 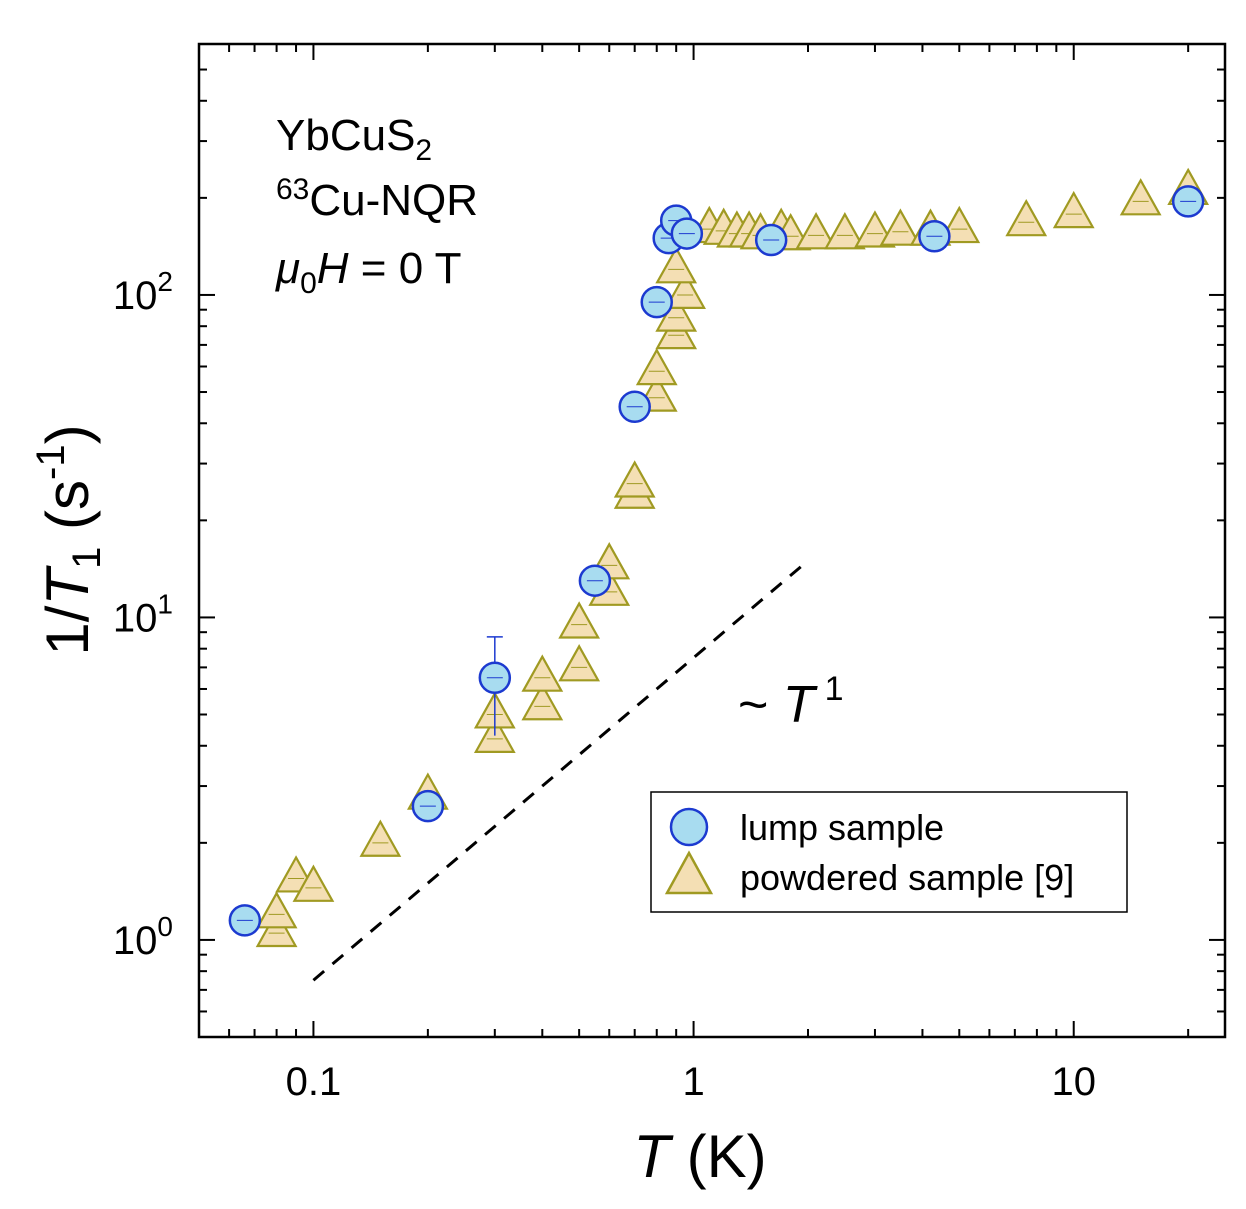 I want to click on legend-marker-lump, so click(x=689, y=827).